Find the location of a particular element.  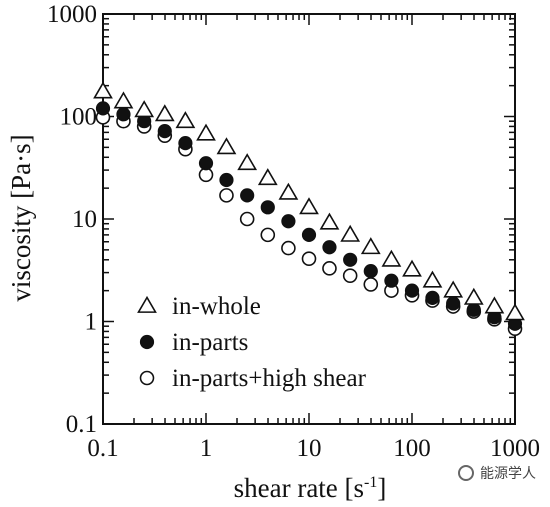

y-tick-label: 1000 is located at coordinates (72, 14).